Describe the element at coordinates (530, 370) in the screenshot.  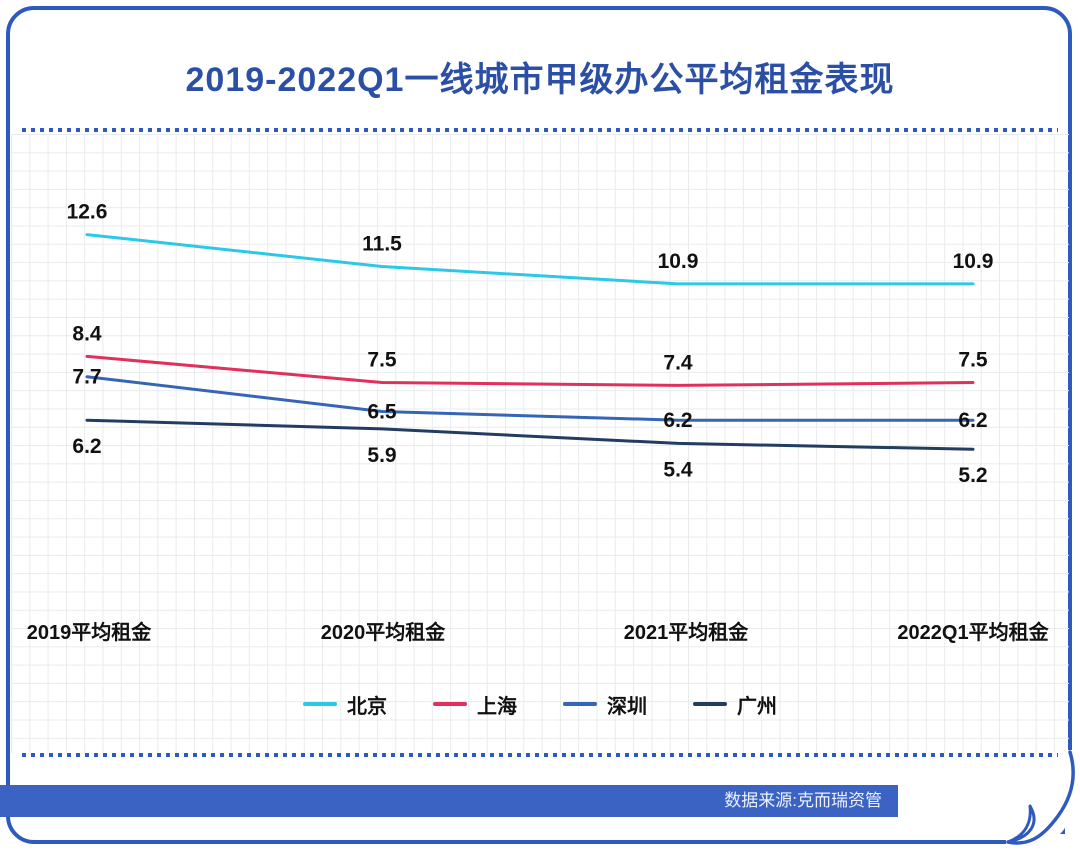
I see `series-line-上海` at that location.